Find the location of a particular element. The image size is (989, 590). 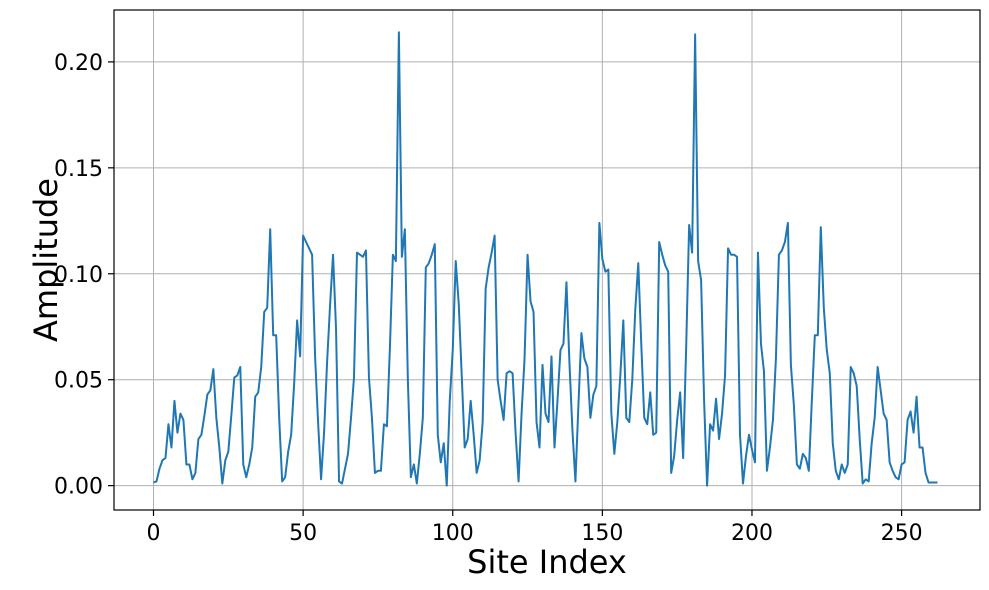

y-axis-ticks: 0.00 0.05 0.10 0.15 0.20 is located at coordinates (84, 275).